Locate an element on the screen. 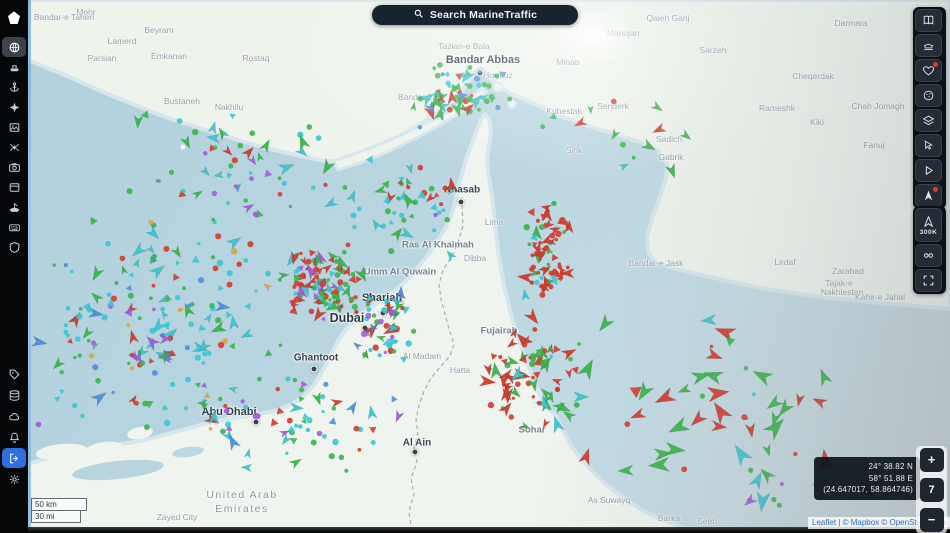 This screenshot has width=950, height=533. sidebar-item-settings is located at coordinates (14, 479).